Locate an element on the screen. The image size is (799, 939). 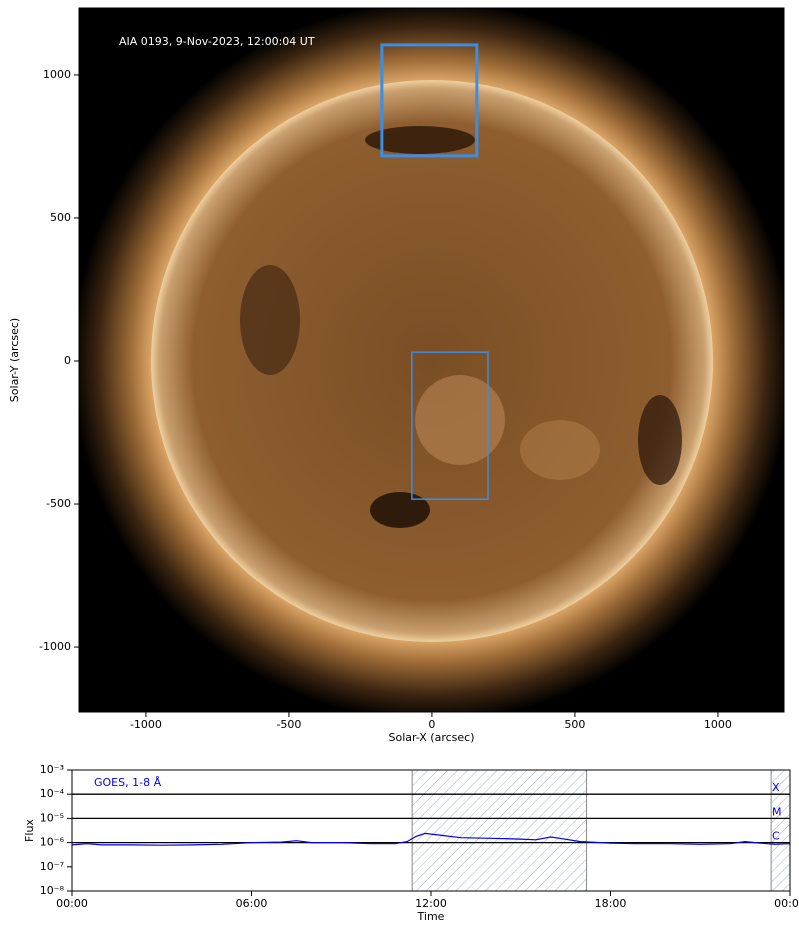
x-tick-label: 18:00 is located at coordinates (611, 903).